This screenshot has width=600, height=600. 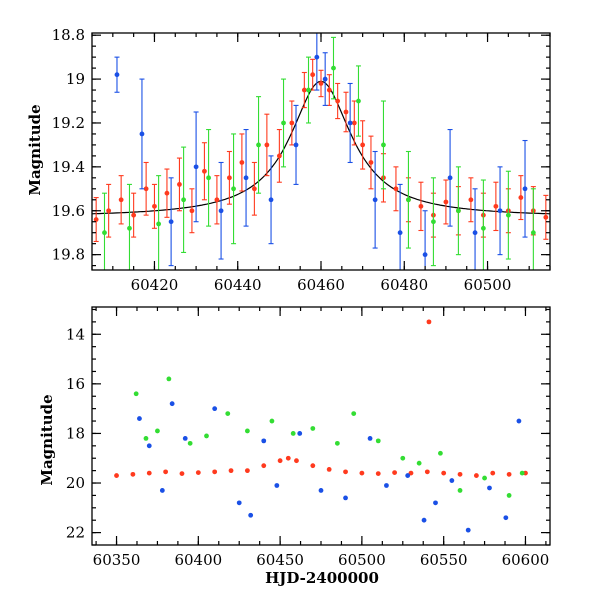 I want to click on y-tick-label: 19.2, so click(x=68, y=123).